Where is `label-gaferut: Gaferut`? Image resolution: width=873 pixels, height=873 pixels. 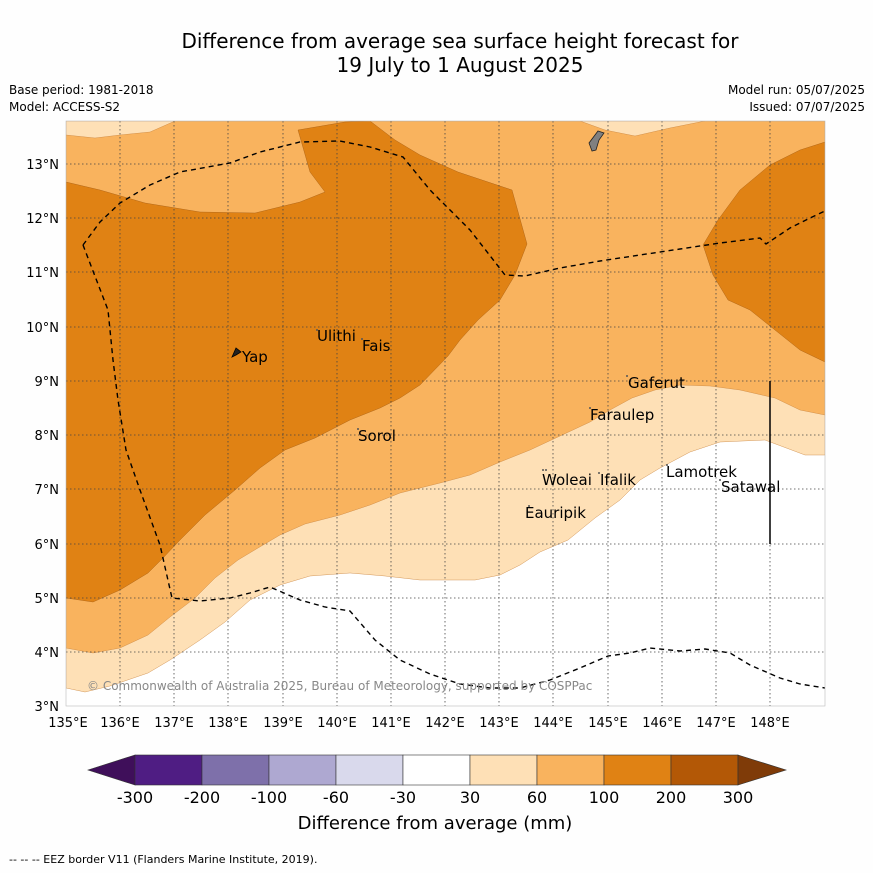 label-gaferut: Gaferut is located at coordinates (656, 383).